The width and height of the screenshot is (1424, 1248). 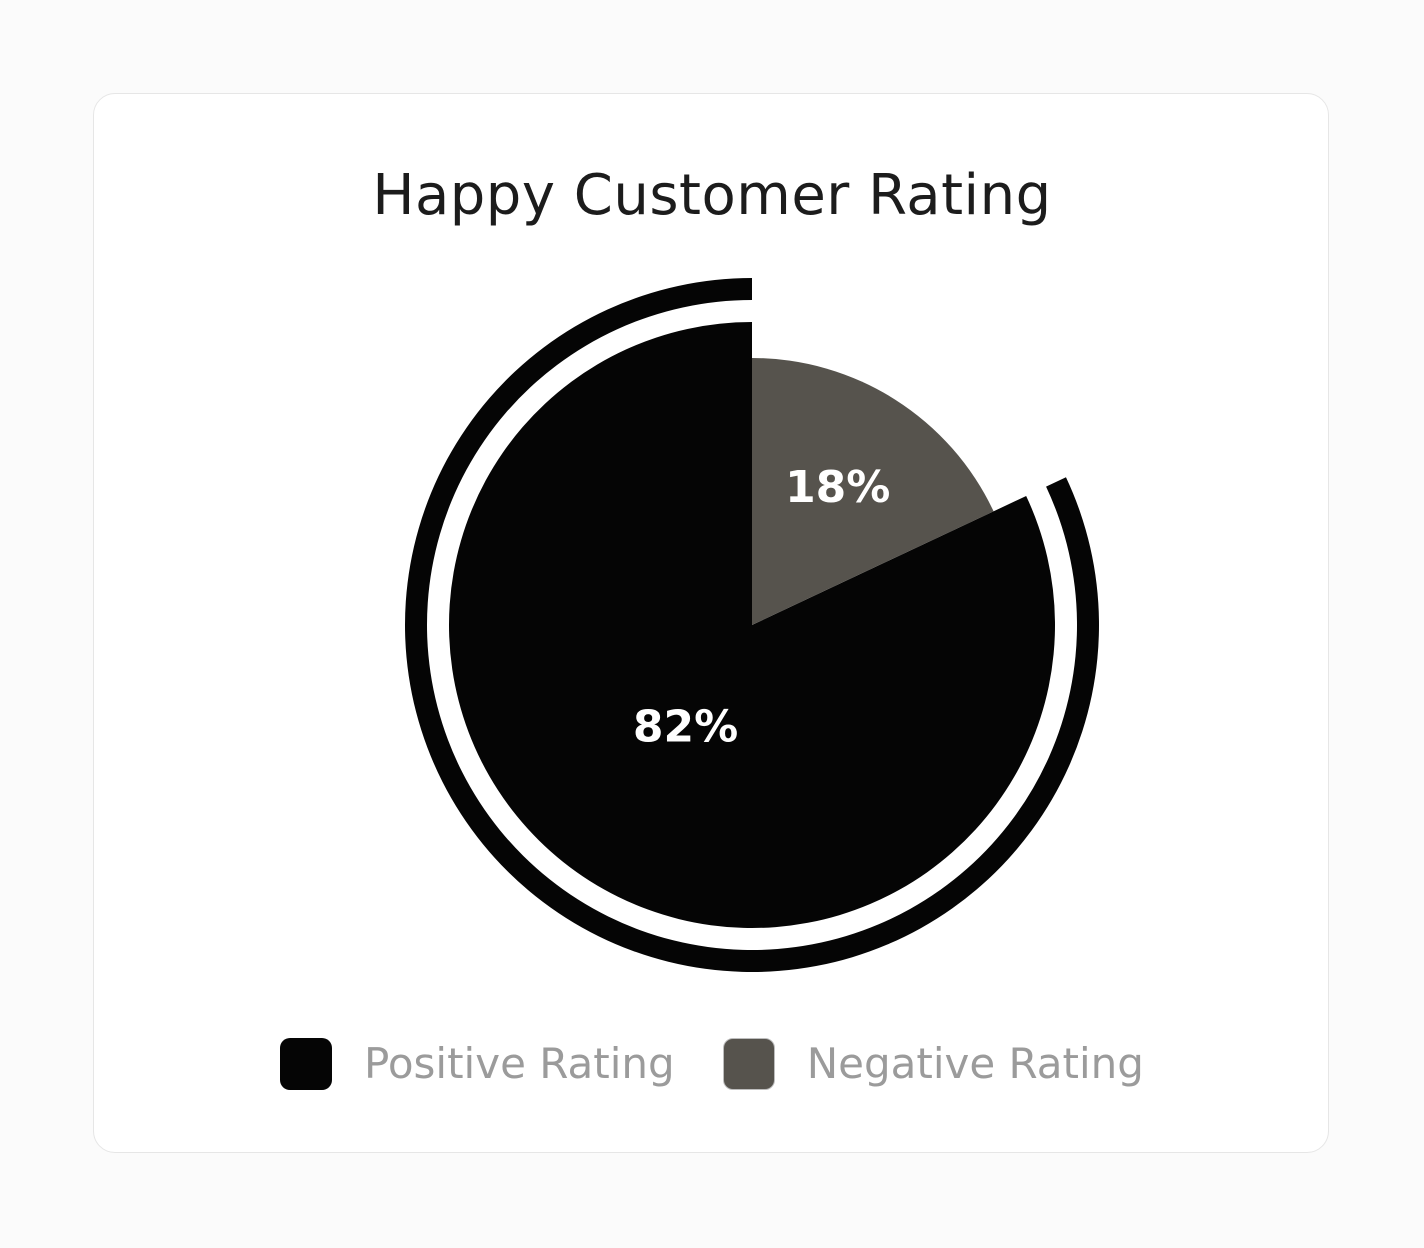 I want to click on legend-label-positive: Positive Rating, so click(x=519, y=1063).